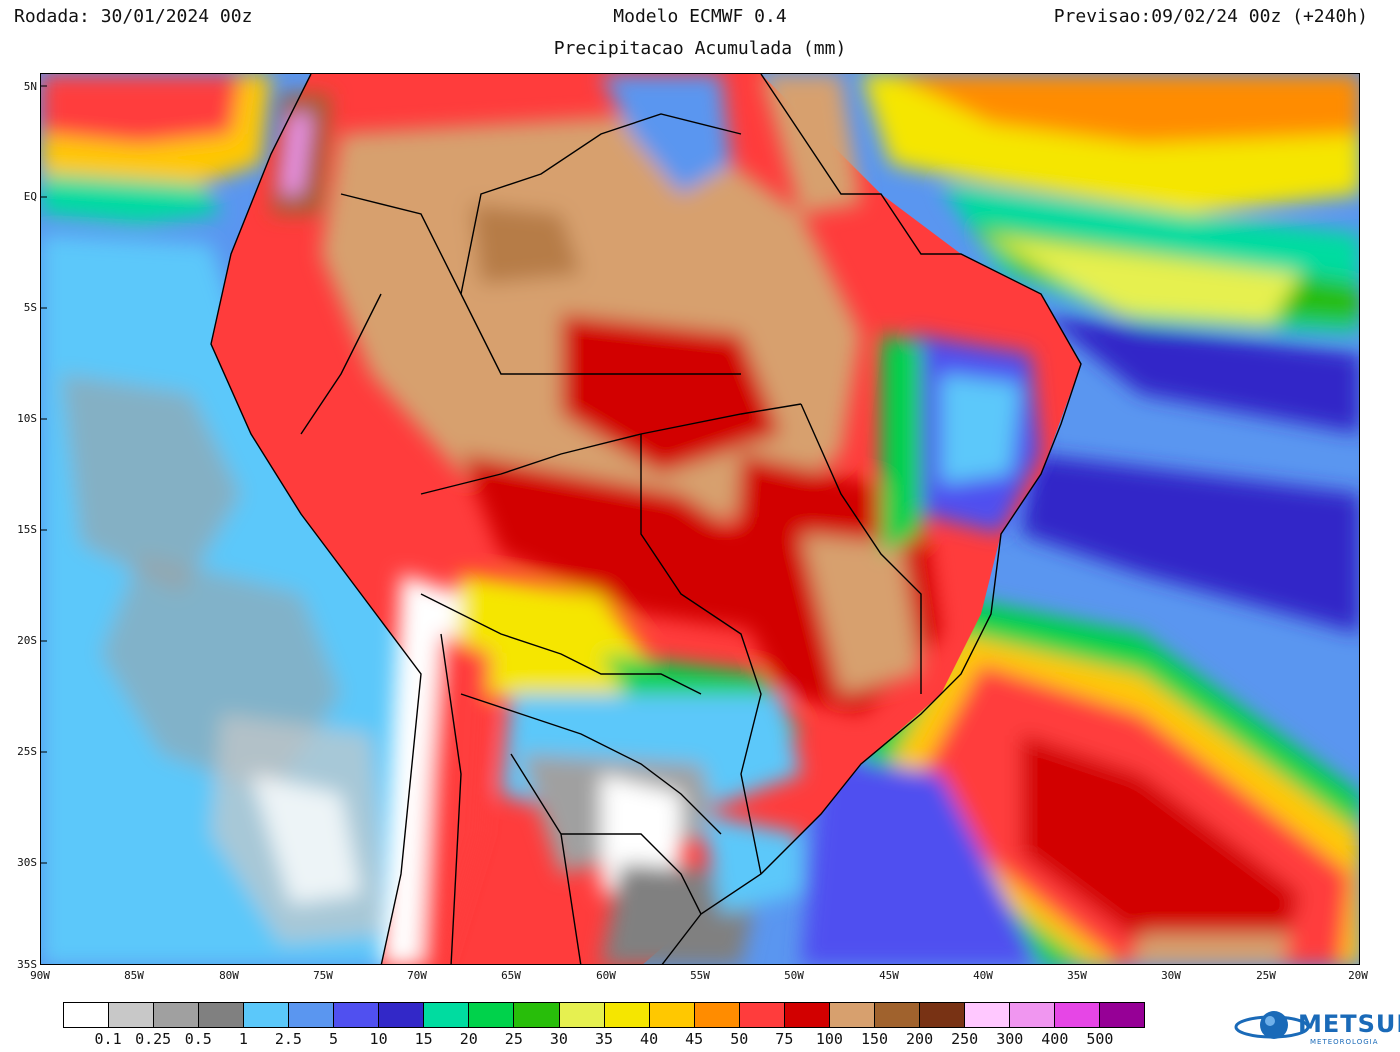 Image resolution: width=1400 pixels, height=1052 pixels. I want to click on lon-label: 65W, so click(511, 975).